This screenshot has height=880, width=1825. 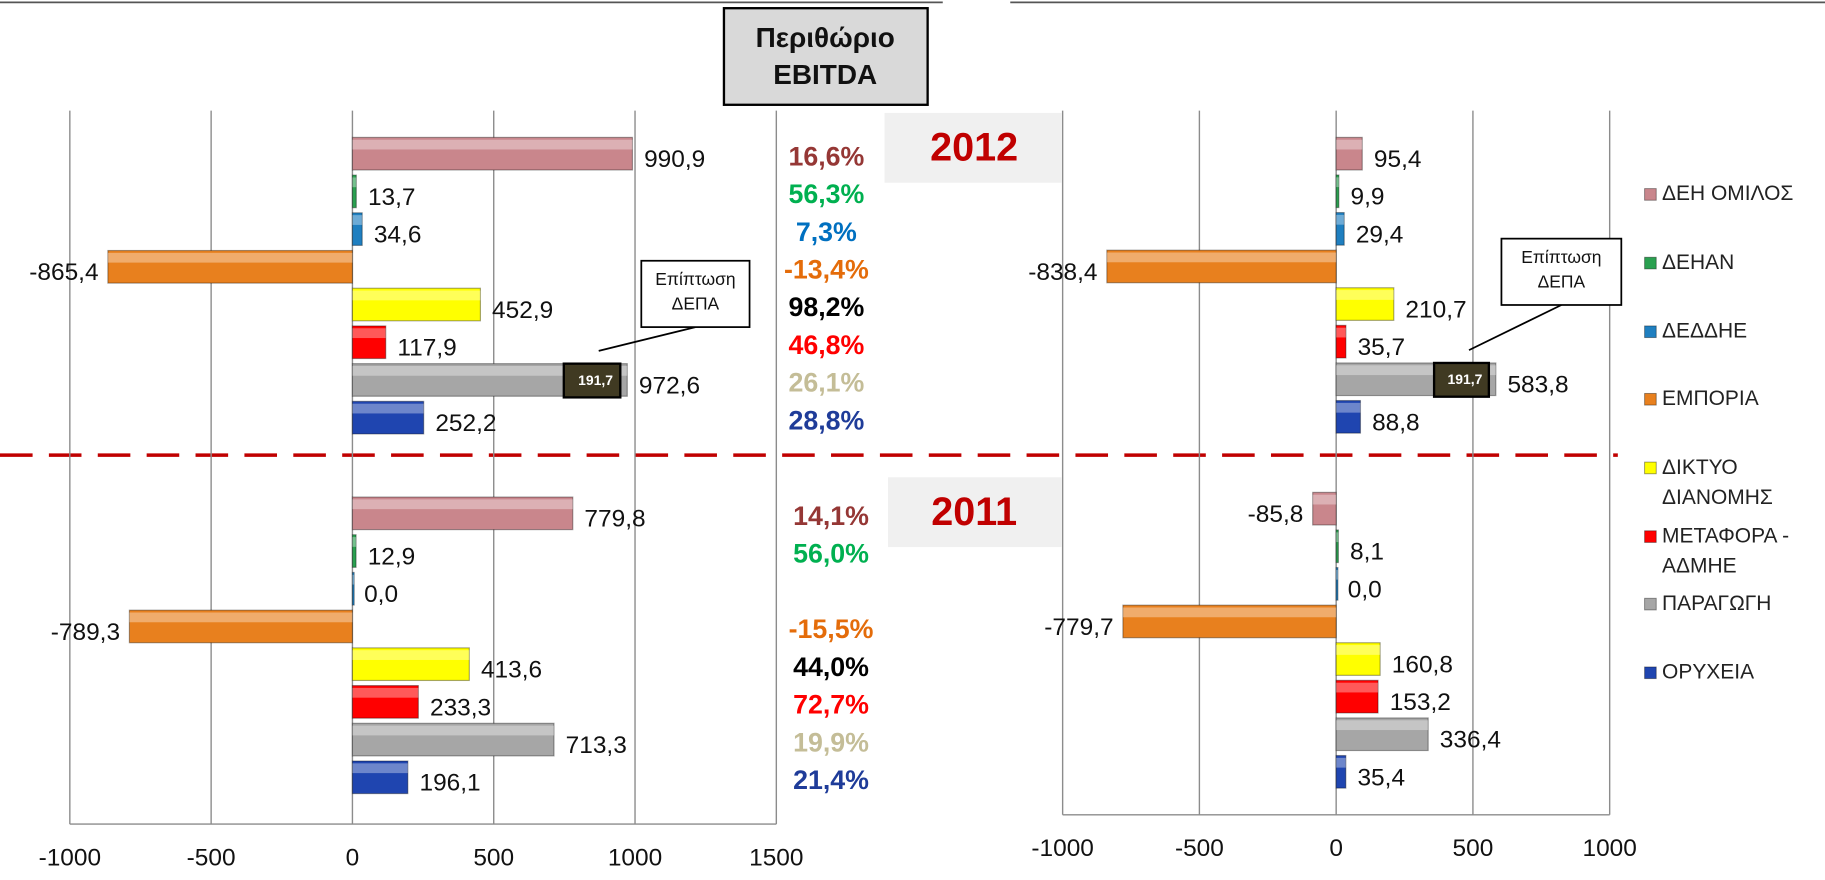 What do you see at coordinates (1382, 347) in the screenshot?
I see `value-label: 35,7` at bounding box center [1382, 347].